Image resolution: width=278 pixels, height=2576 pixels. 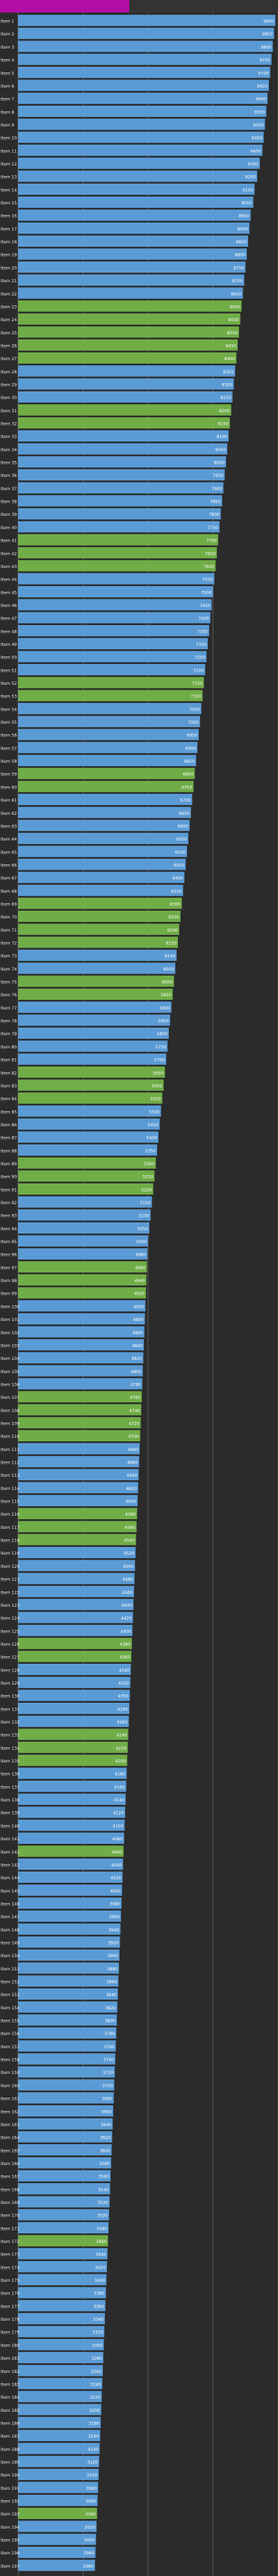 I want to click on bar-category-label: Item 189, so click(x=10, y=2462).